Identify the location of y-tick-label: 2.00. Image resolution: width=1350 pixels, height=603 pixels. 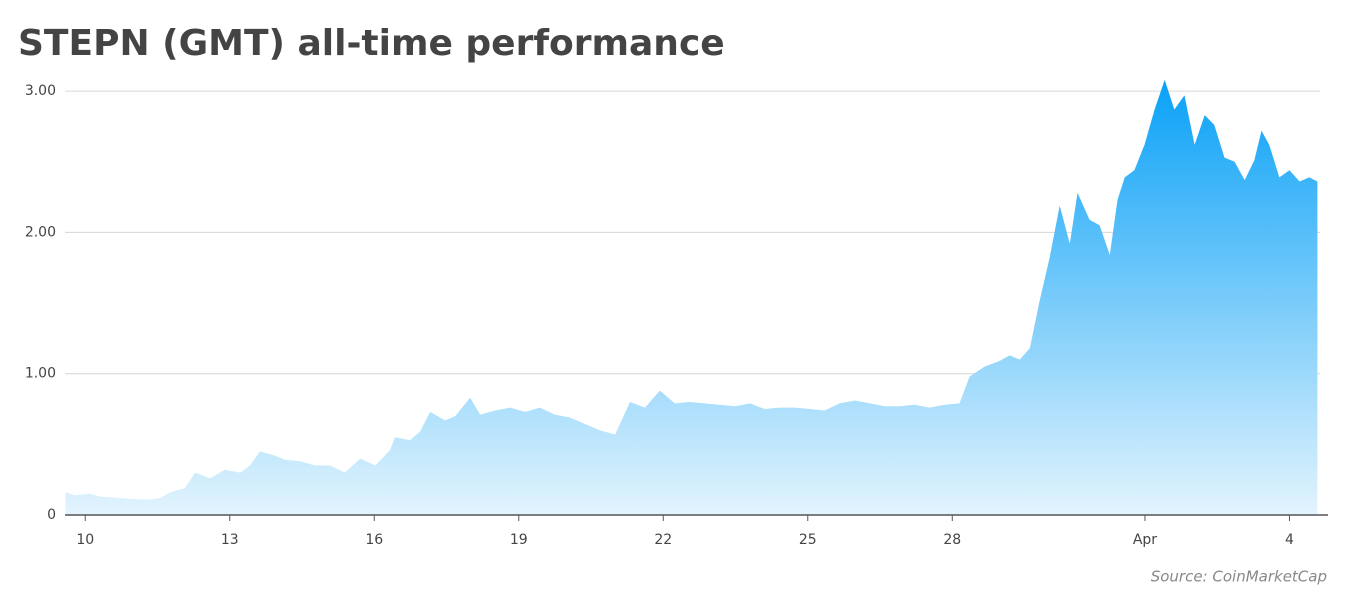
(40, 232).